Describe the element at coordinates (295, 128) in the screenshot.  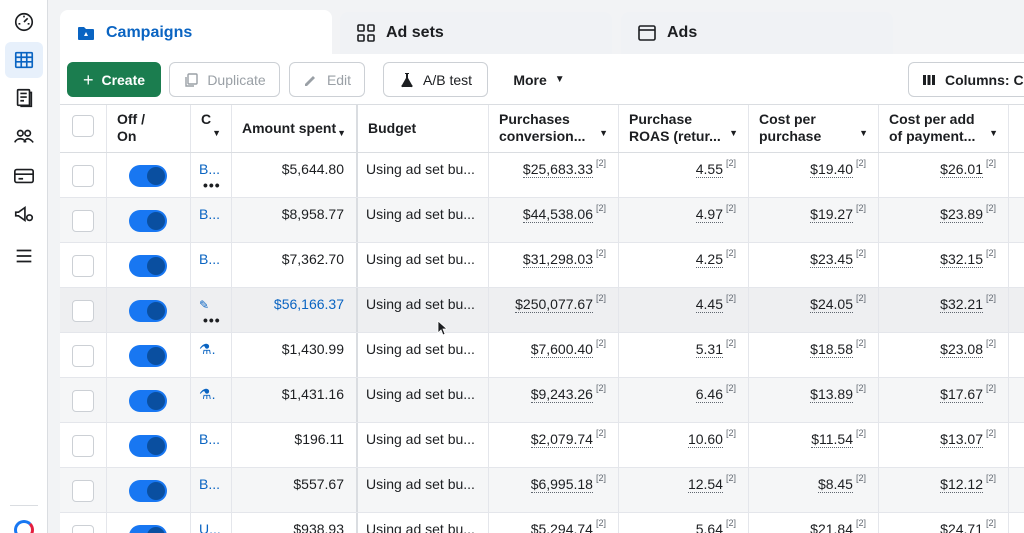
I see `header-amount-spent: Amount spent ▼` at that location.